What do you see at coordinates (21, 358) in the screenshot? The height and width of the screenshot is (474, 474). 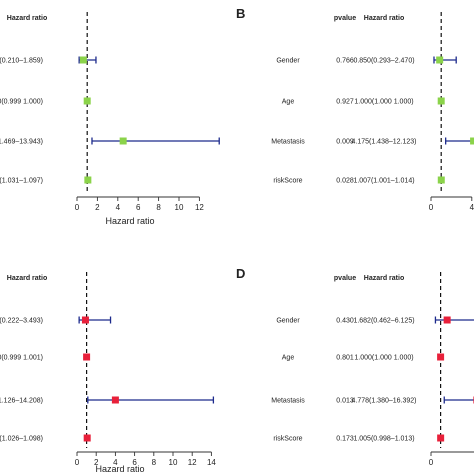 I see `hazard-ratio-cell: 000(0.999 1.001)` at bounding box center [21, 358].